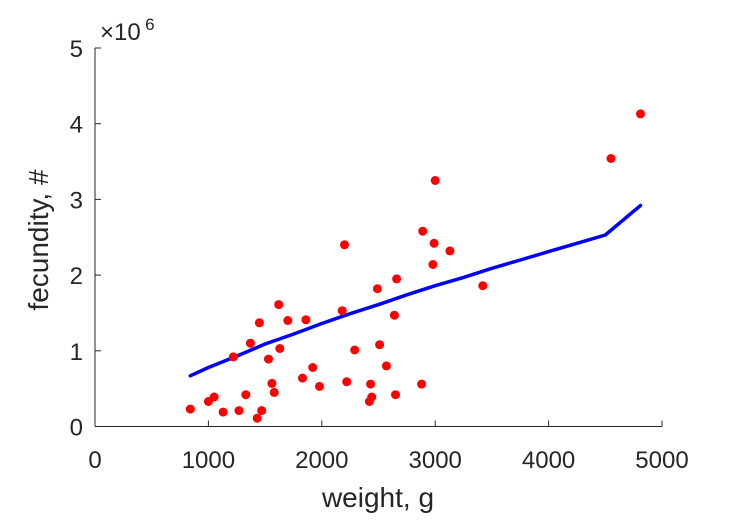  Describe the element at coordinates (435, 460) in the screenshot. I see `x-tick-label: 3000` at that location.